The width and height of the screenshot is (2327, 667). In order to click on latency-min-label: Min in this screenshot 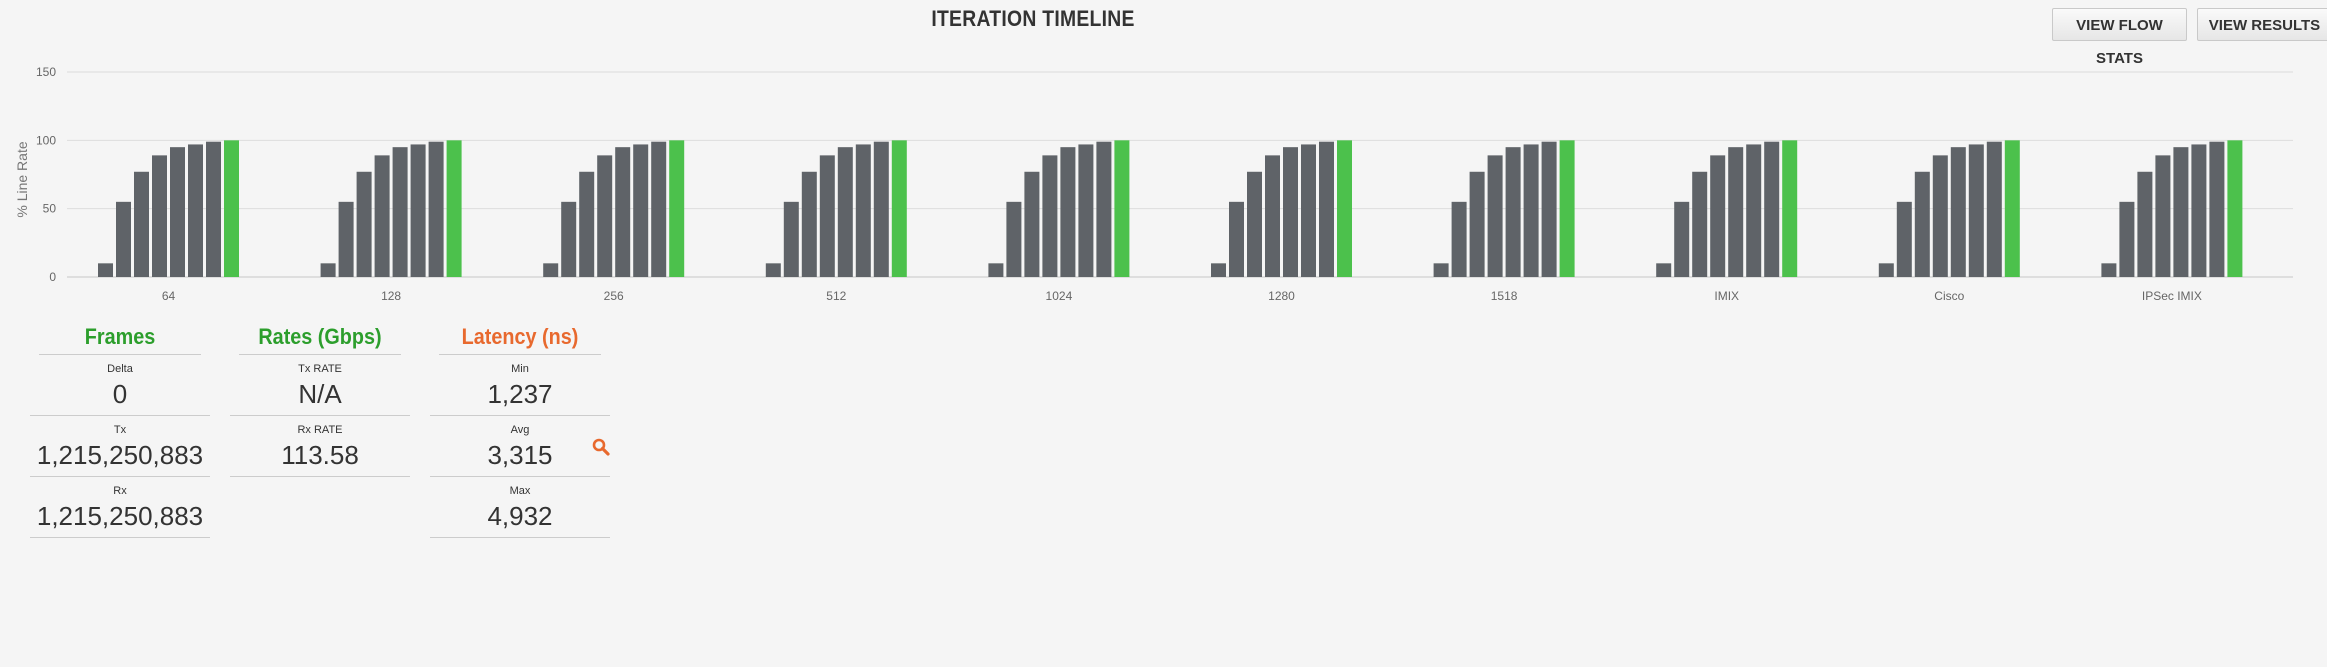, I will do `click(520, 369)`.